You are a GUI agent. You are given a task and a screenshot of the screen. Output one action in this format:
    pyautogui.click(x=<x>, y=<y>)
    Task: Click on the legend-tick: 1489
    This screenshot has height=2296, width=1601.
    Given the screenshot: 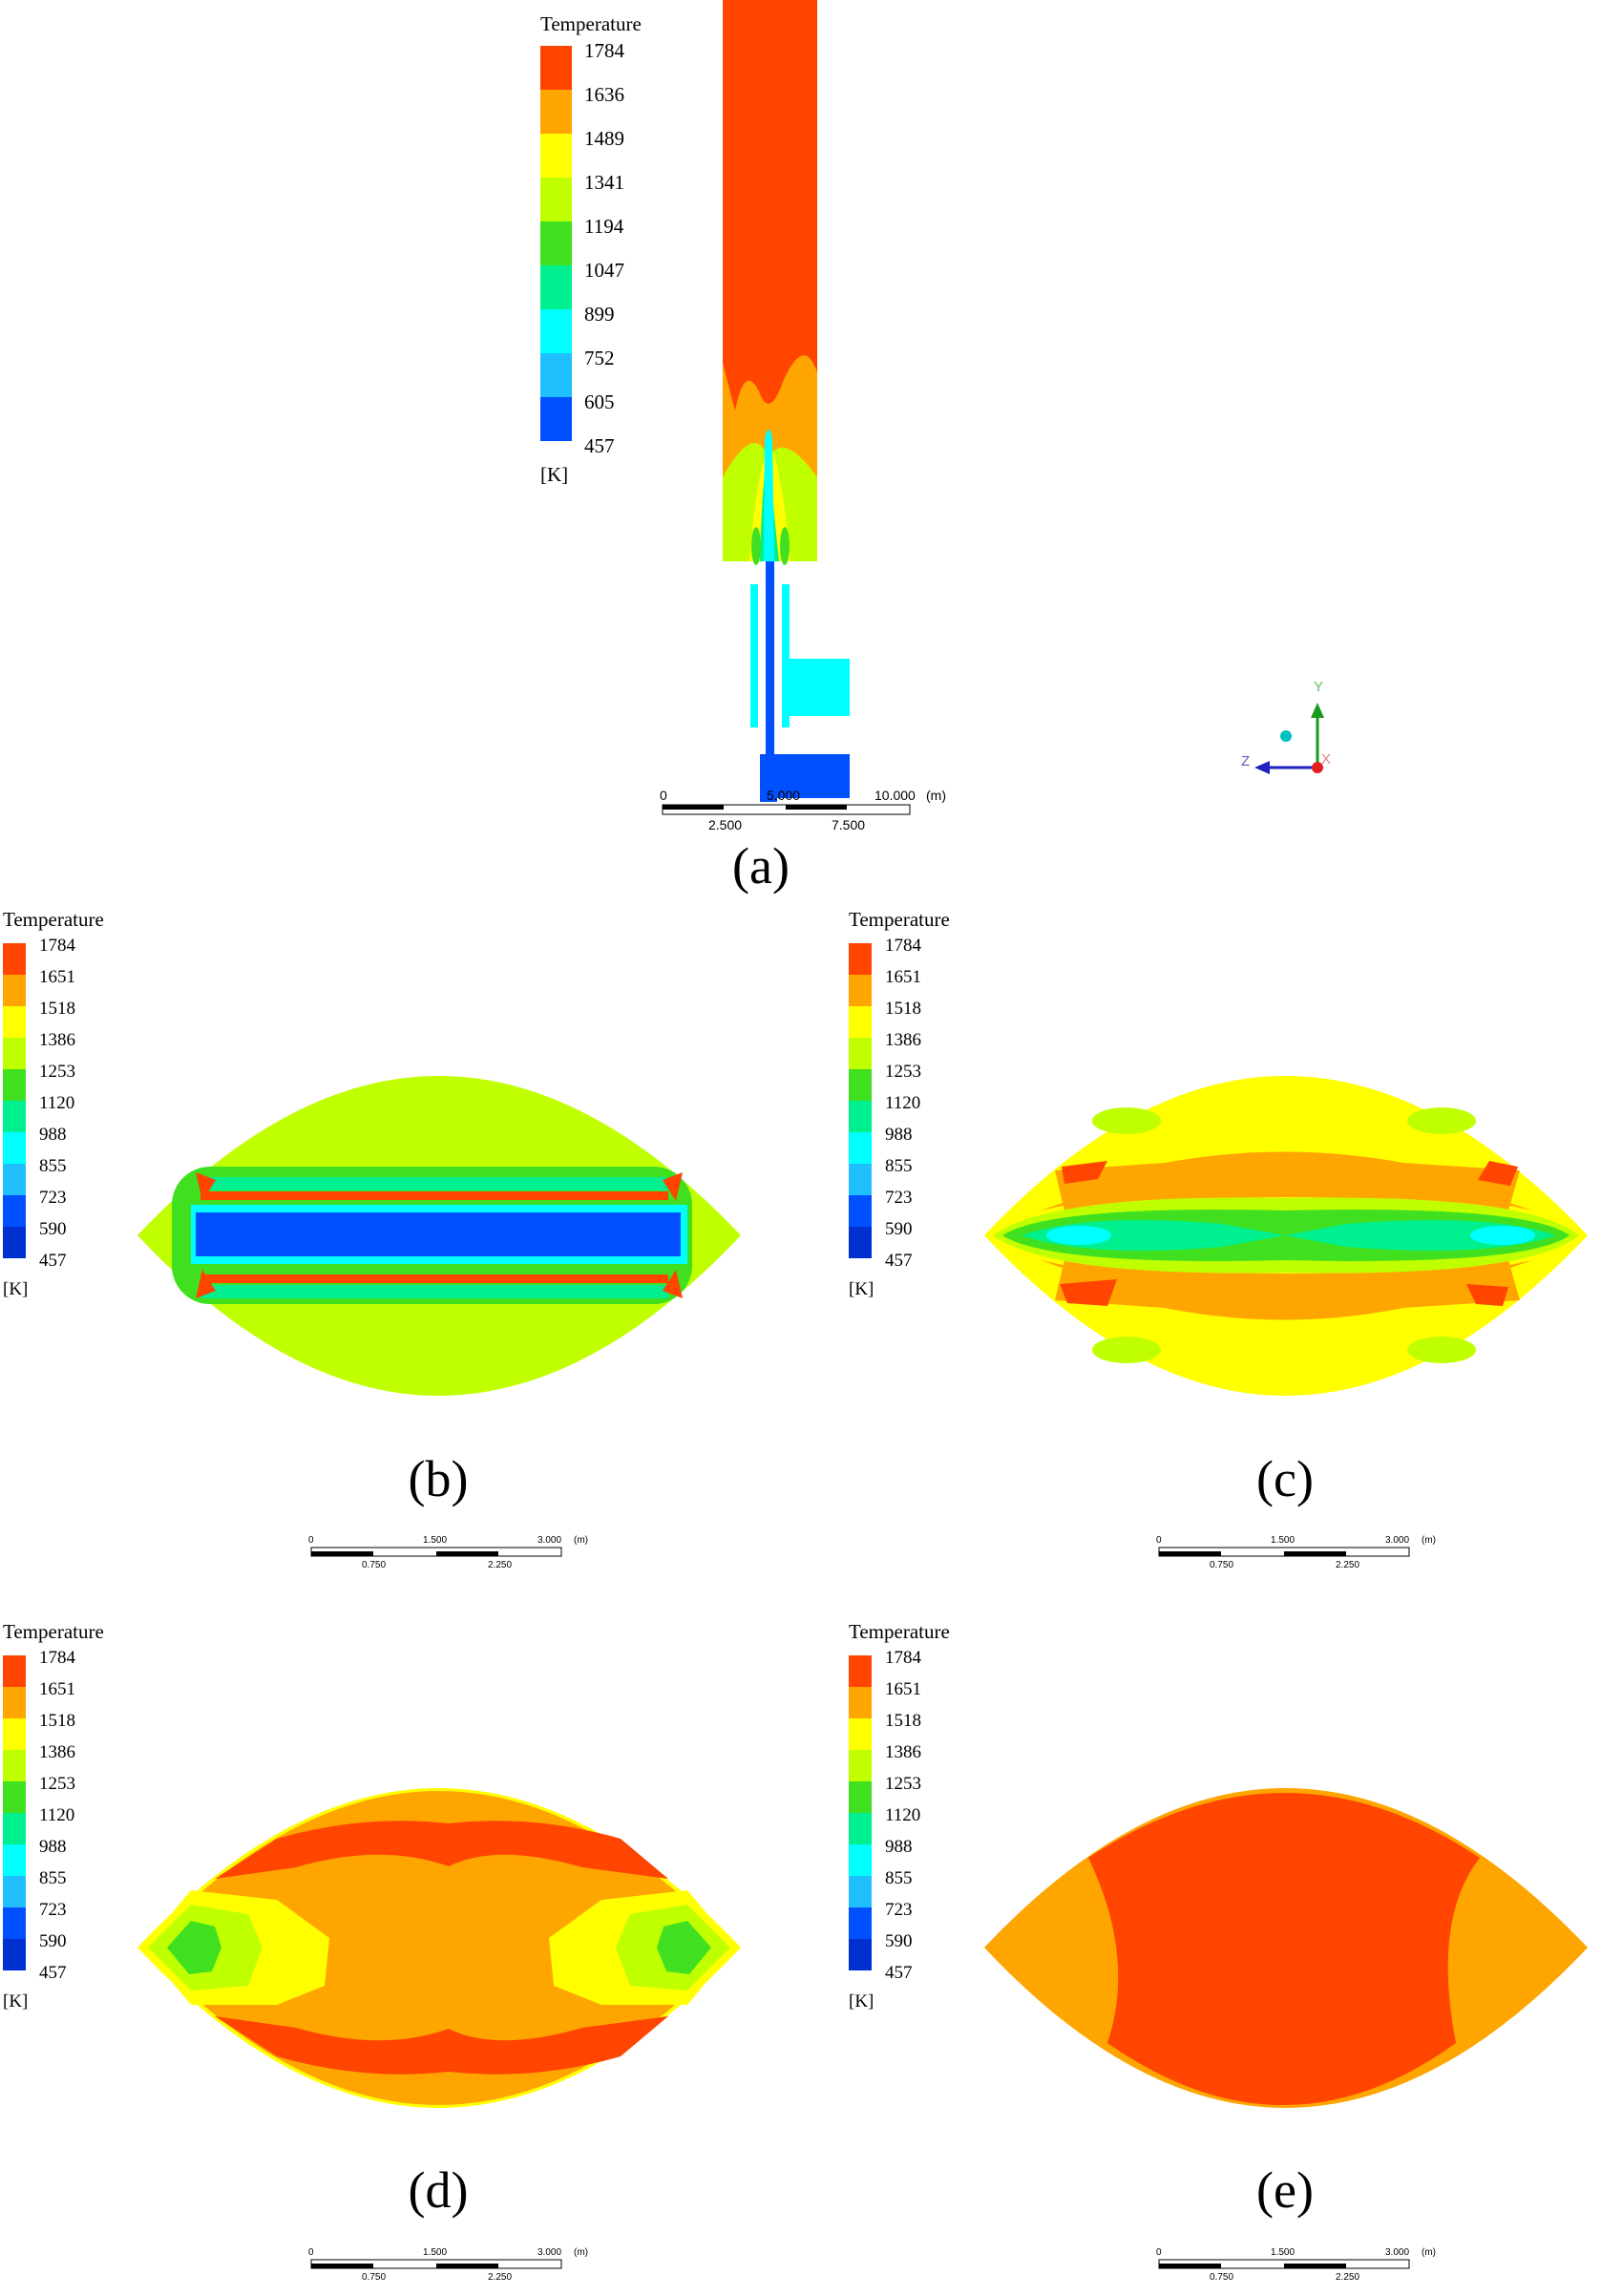 What is the action you would take?
    pyautogui.click(x=604, y=138)
    